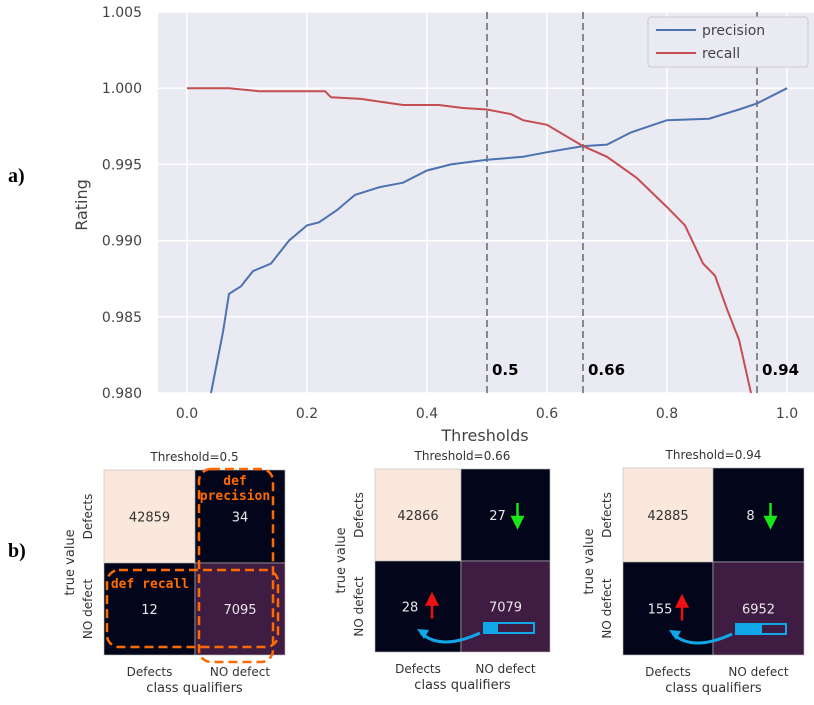  Describe the element at coordinates (122, 165) in the screenshot. I see `y-tick-label: 0.995` at that location.